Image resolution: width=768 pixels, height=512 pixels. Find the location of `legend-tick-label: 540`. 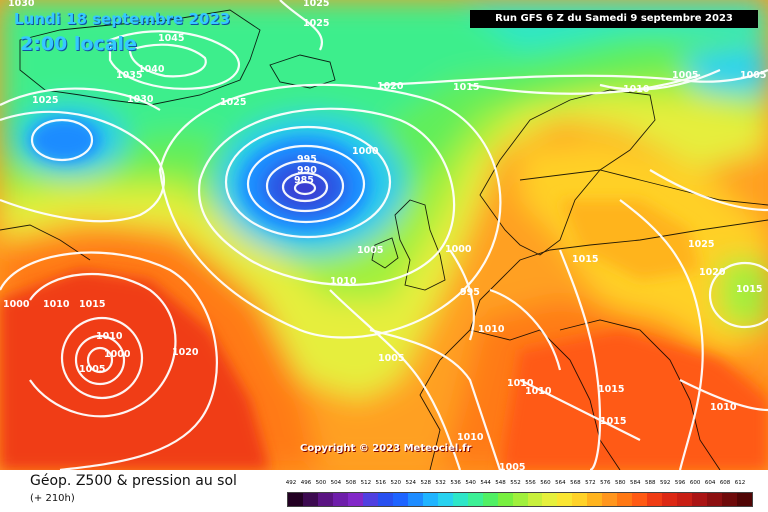

legend-tick-label: 540 is located at coordinates (470, 483).